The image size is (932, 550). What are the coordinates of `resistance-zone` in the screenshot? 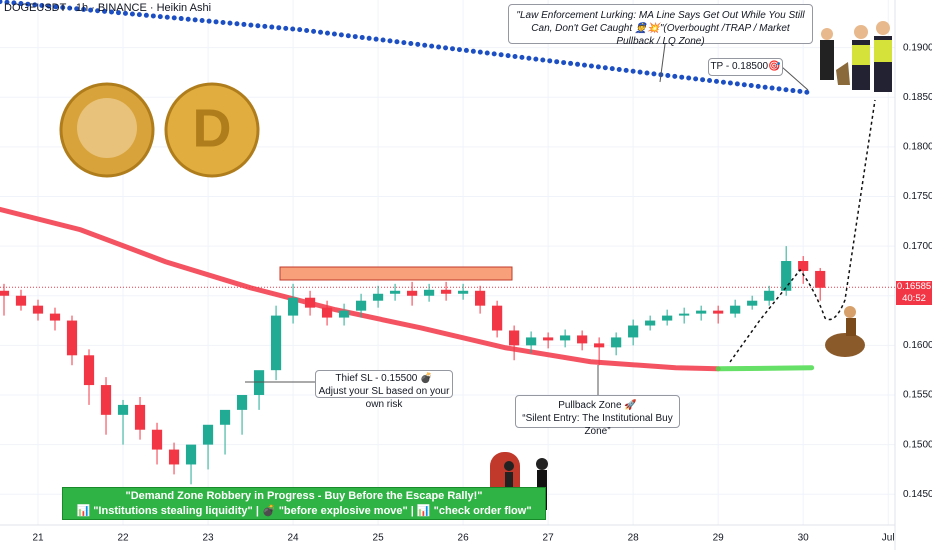 It's located at (396, 273).